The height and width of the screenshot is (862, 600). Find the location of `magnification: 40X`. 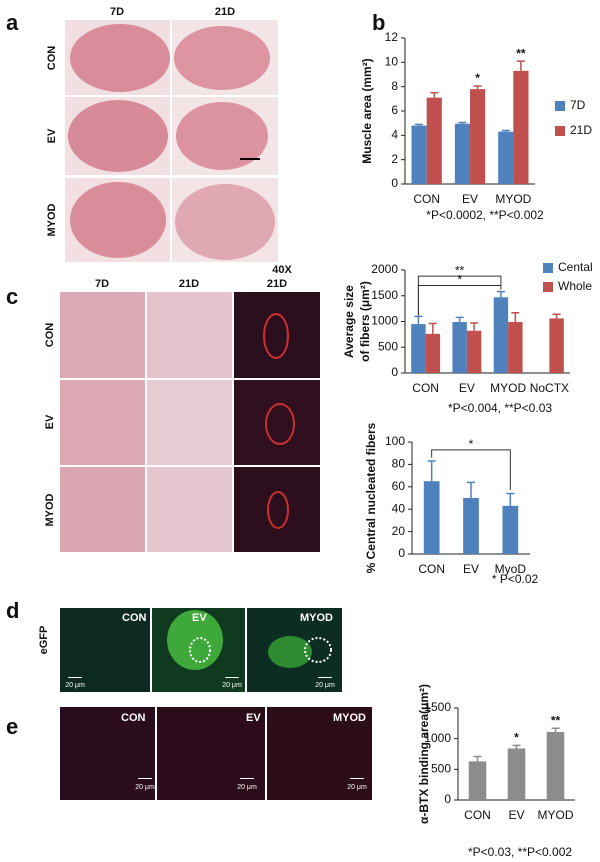

magnification: 40X is located at coordinates (282, 270).